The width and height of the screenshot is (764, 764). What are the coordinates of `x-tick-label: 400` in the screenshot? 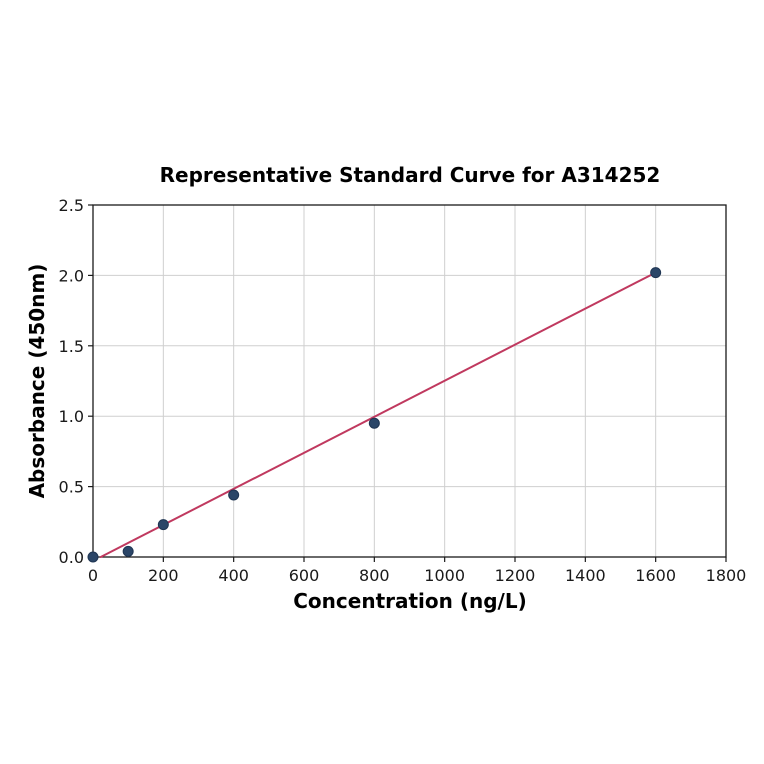 It's located at (233, 575).